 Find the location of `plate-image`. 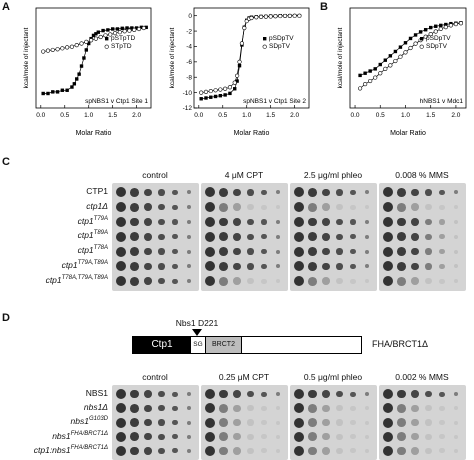

plate-image is located at coordinates (244, 237).